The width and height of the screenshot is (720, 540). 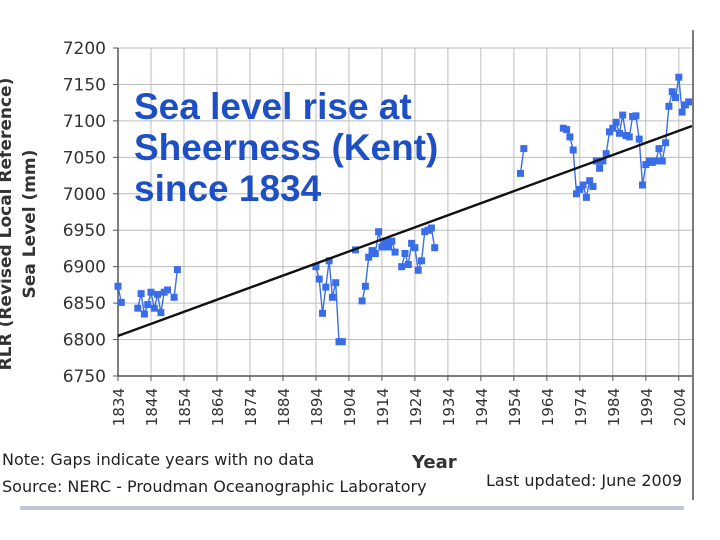 What do you see at coordinates (515, 407) in the screenshot?
I see `x-tick-label: 1954` at bounding box center [515, 407].